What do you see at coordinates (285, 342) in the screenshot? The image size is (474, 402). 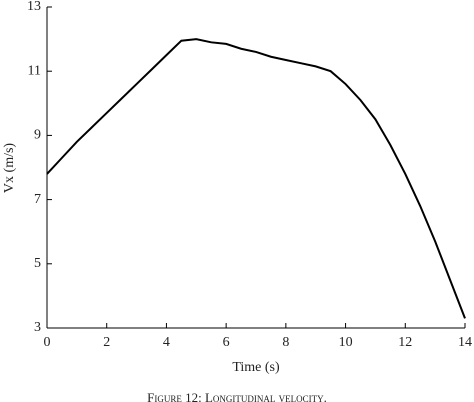 I see `x-tick-label: 8` at bounding box center [285, 342].